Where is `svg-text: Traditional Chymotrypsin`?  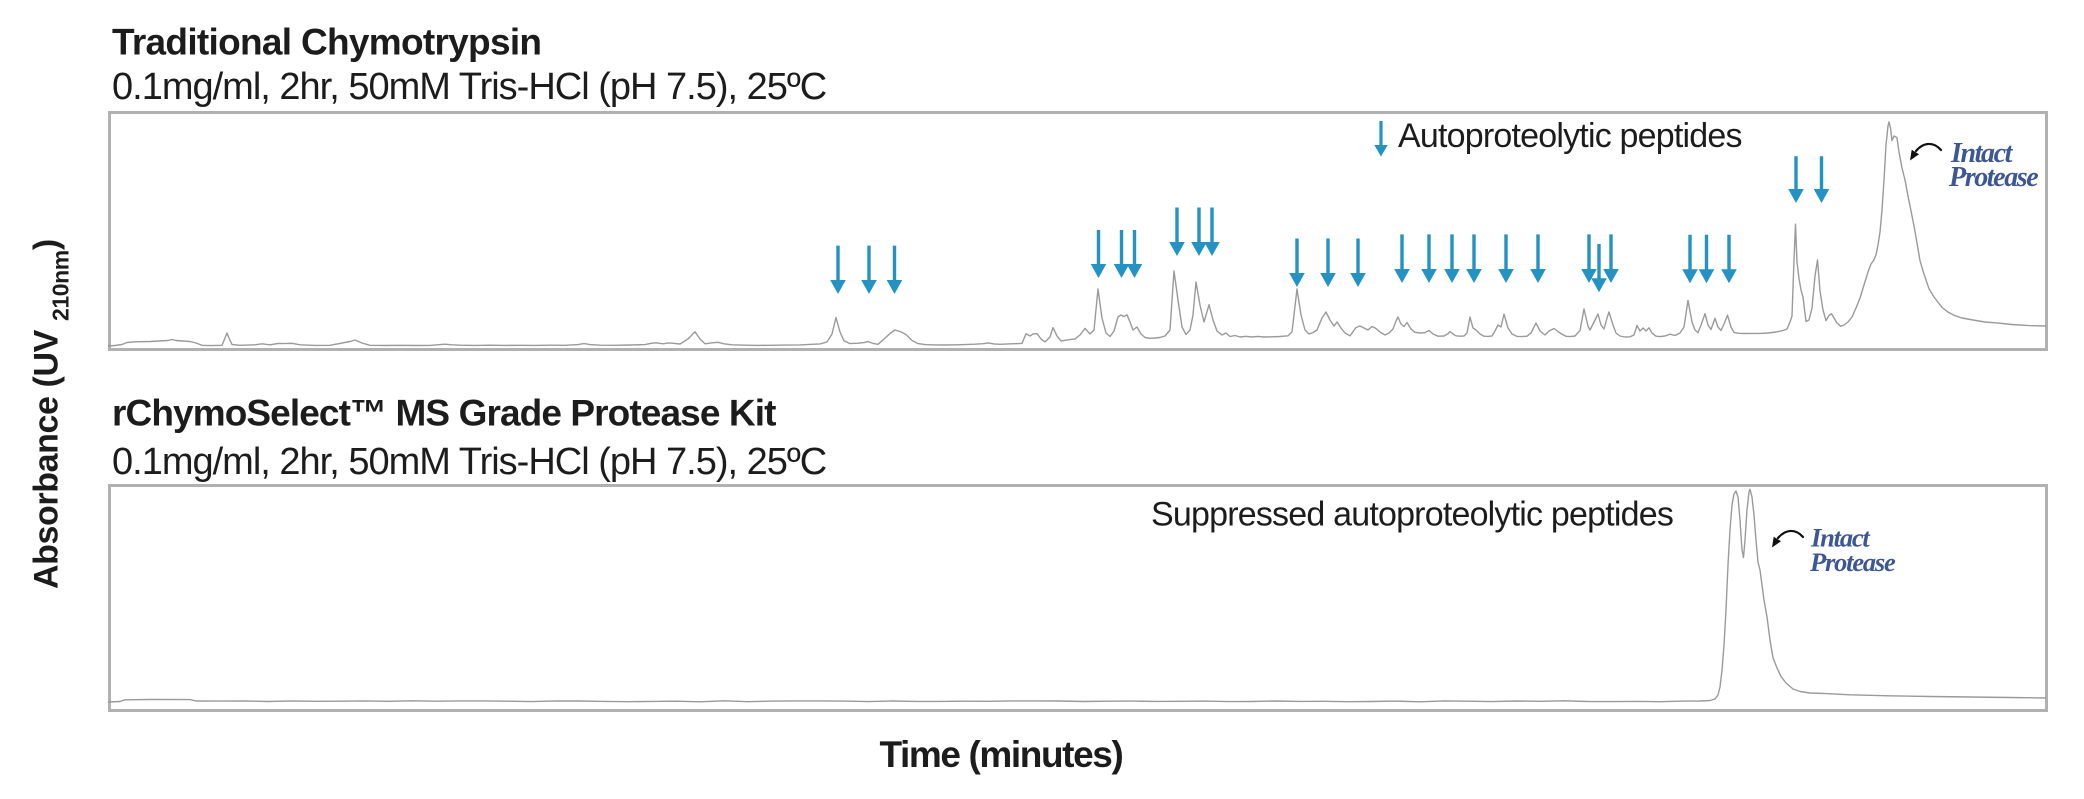 svg-text: Traditional Chymotrypsin is located at coordinates (326, 42).